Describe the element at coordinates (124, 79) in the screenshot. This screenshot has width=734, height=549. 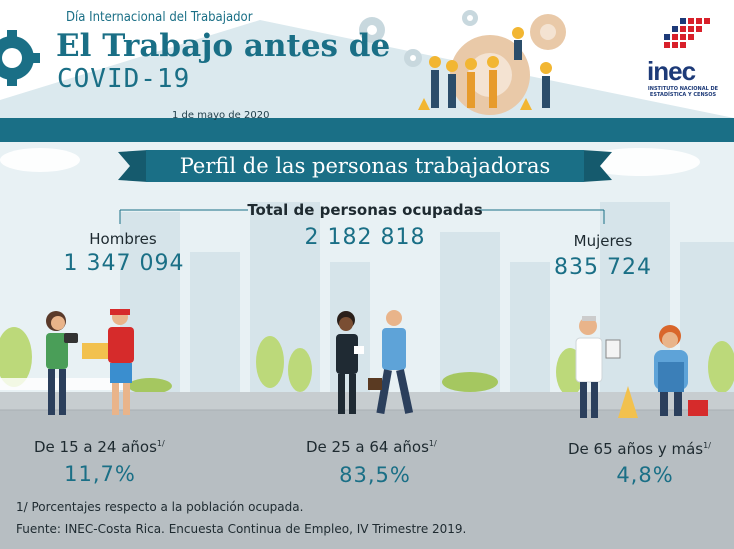
I see `page-subtitle: COVID-19` at that location.